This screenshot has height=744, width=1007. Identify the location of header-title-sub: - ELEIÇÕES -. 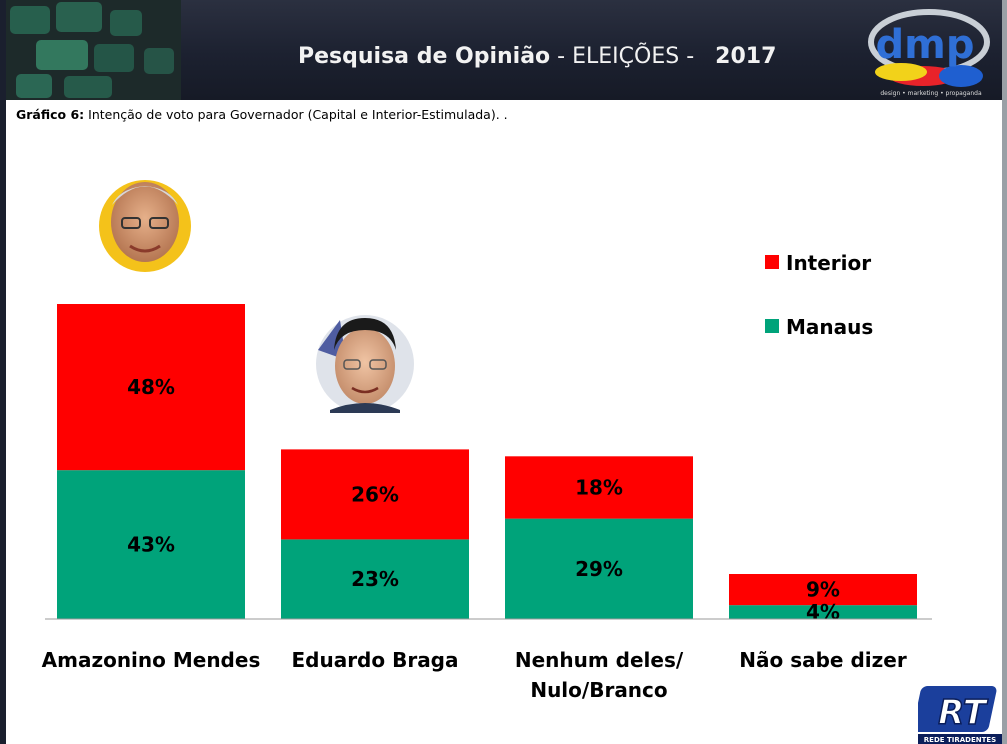
(626, 56).